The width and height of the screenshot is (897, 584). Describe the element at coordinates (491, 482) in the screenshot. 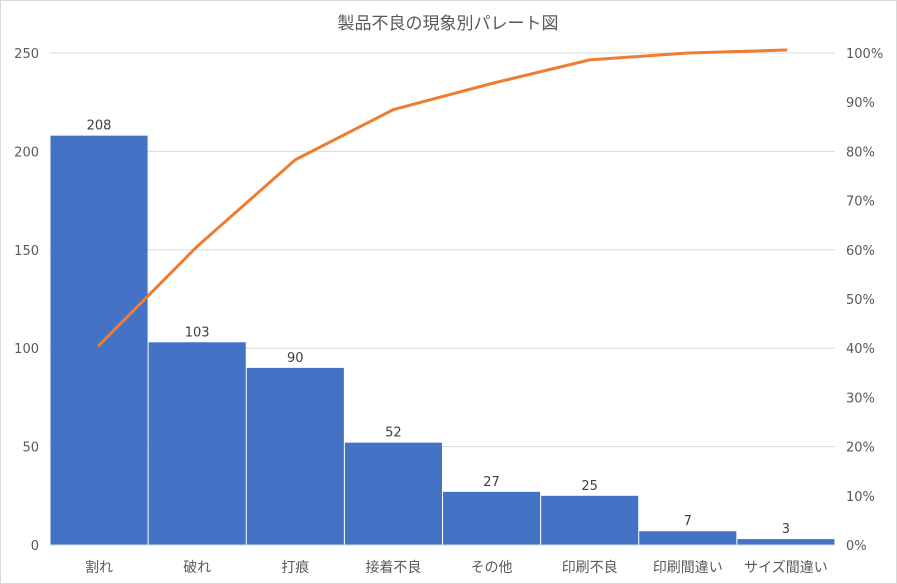

I see `bar-value-label: 27` at that location.